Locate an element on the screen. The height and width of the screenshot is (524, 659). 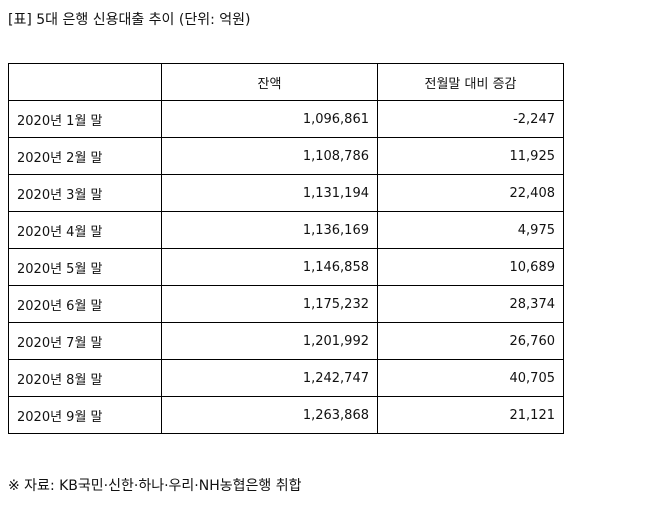
change-cell: 26,760 is located at coordinates (470, 341).